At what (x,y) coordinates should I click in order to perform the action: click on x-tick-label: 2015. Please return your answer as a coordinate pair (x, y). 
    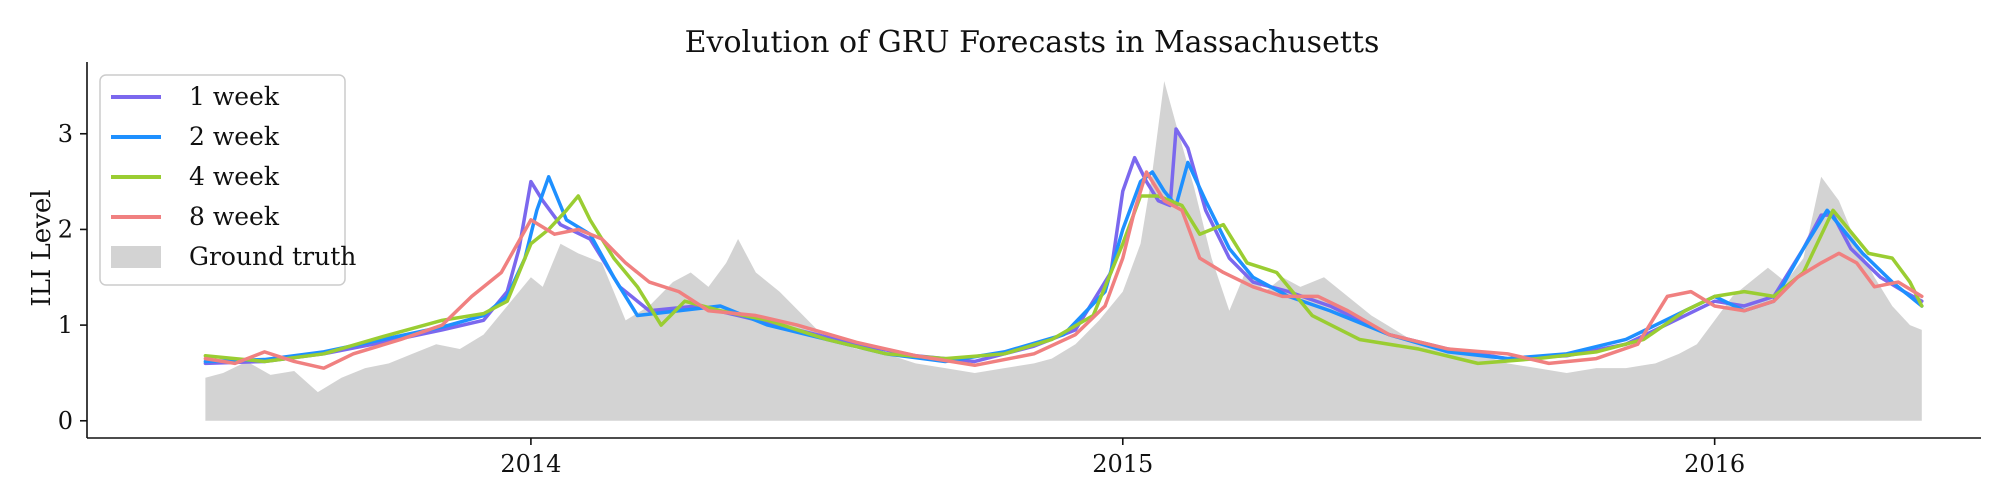
    Looking at the image, I should click on (1122, 464).